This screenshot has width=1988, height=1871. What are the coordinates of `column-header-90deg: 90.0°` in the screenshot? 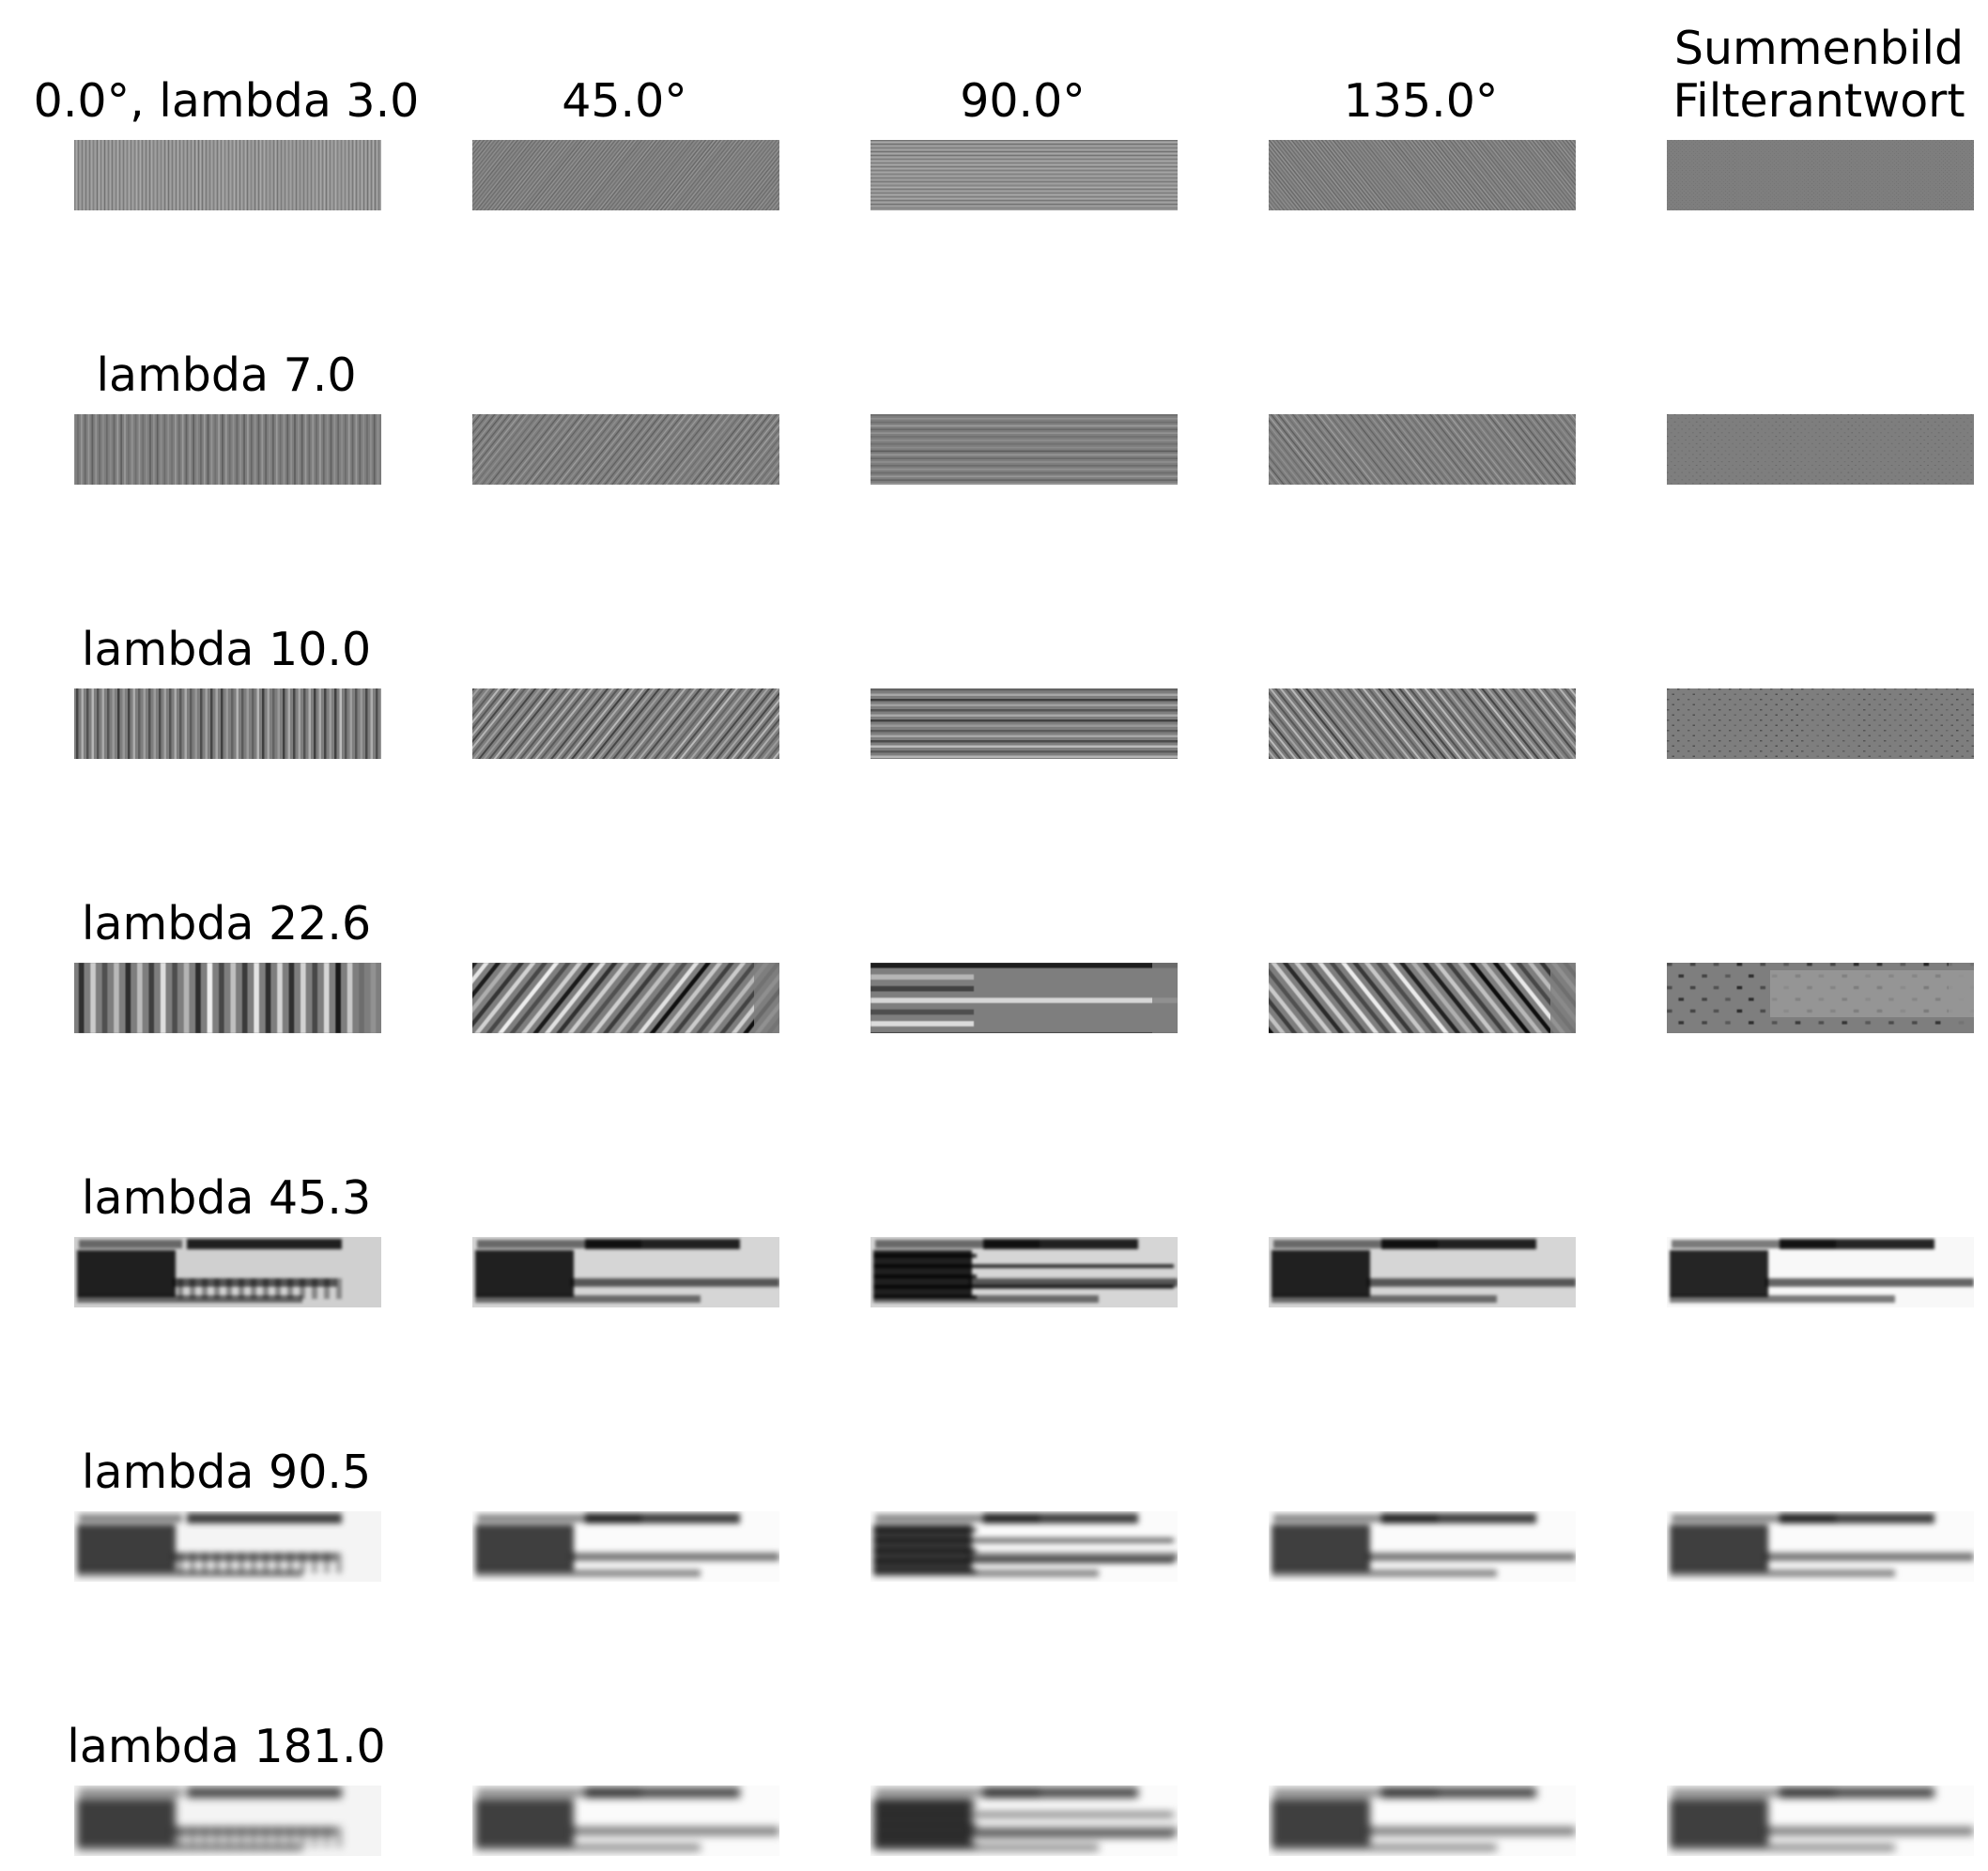 It's located at (1023, 101).